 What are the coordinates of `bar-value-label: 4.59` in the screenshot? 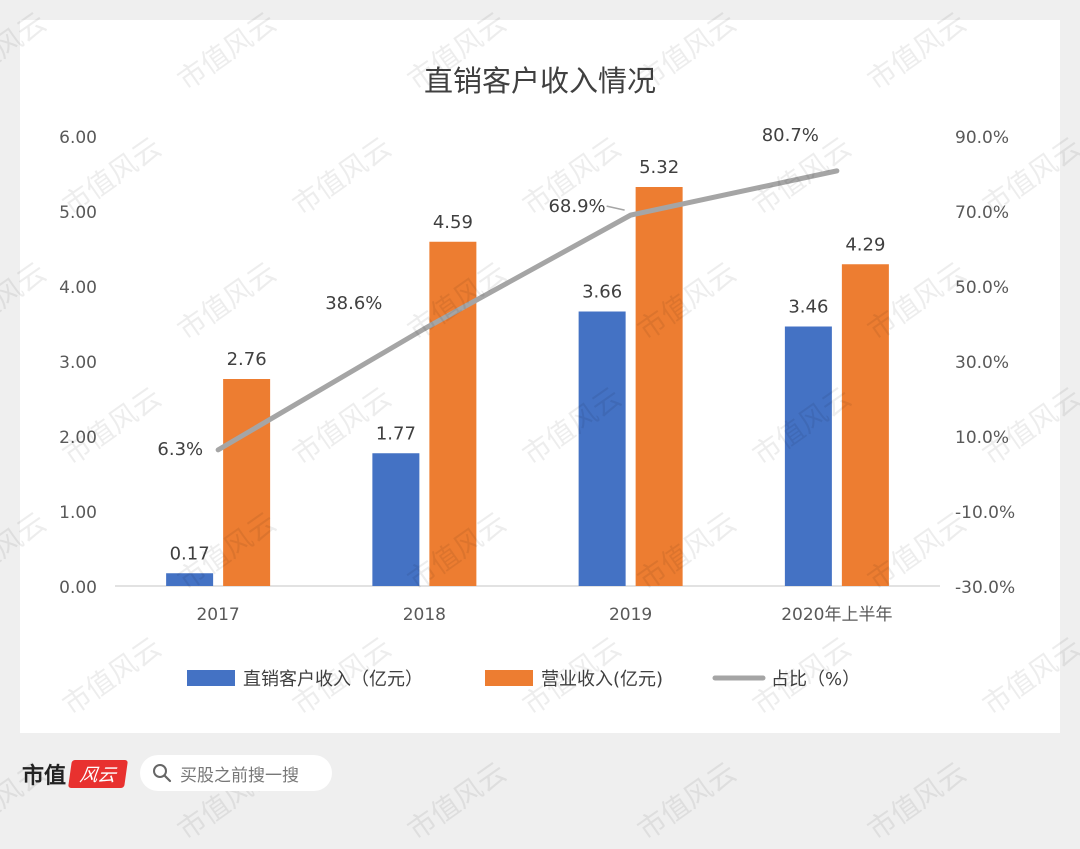 It's located at (453, 222).